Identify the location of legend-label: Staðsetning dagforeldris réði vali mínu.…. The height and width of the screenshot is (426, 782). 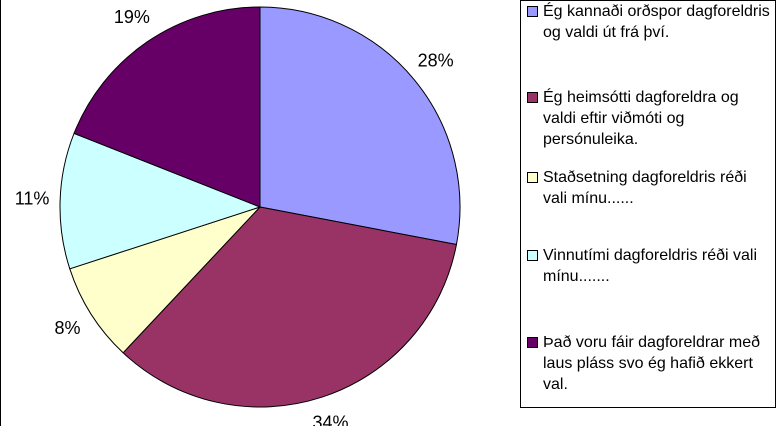
(645, 188).